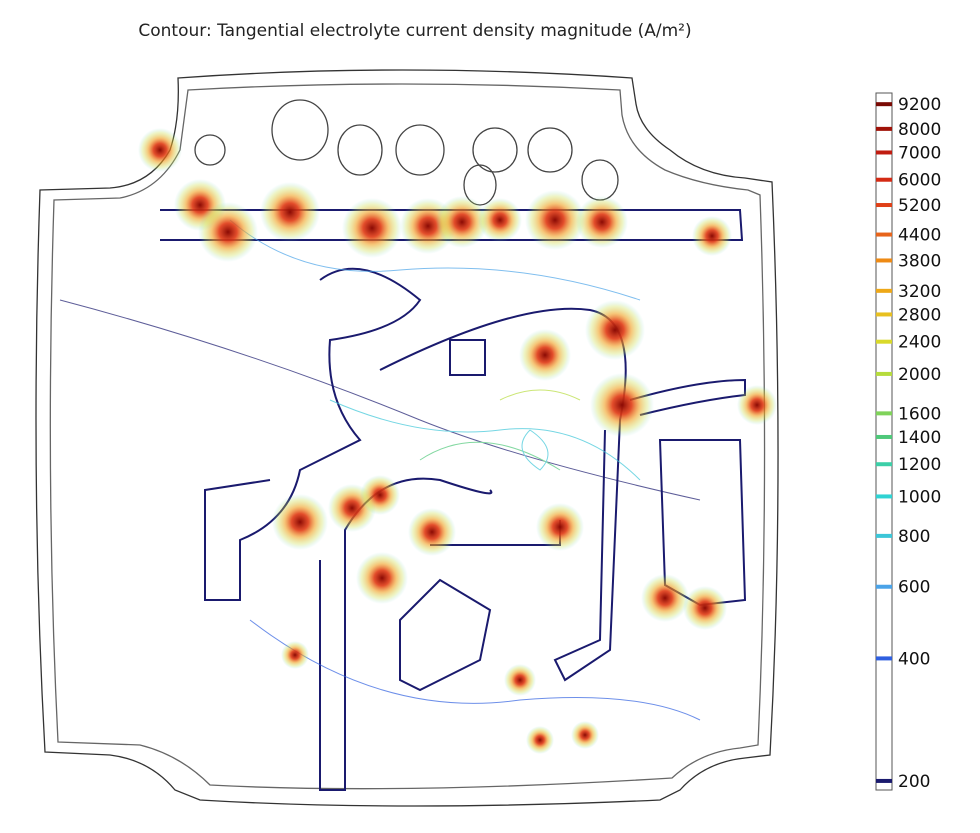 The height and width of the screenshot is (833, 980). I want to click on colorbar-tick-label: 1200, so click(919, 465).